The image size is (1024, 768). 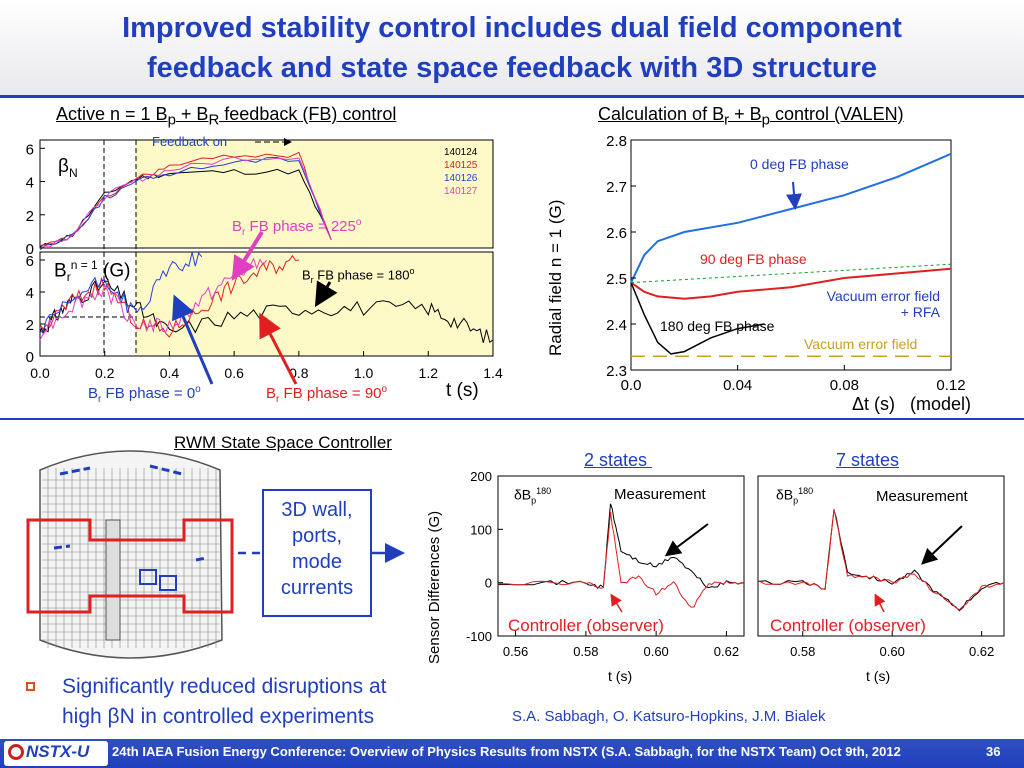 I want to click on arrow-measurement-left, so click(x=686, y=540).